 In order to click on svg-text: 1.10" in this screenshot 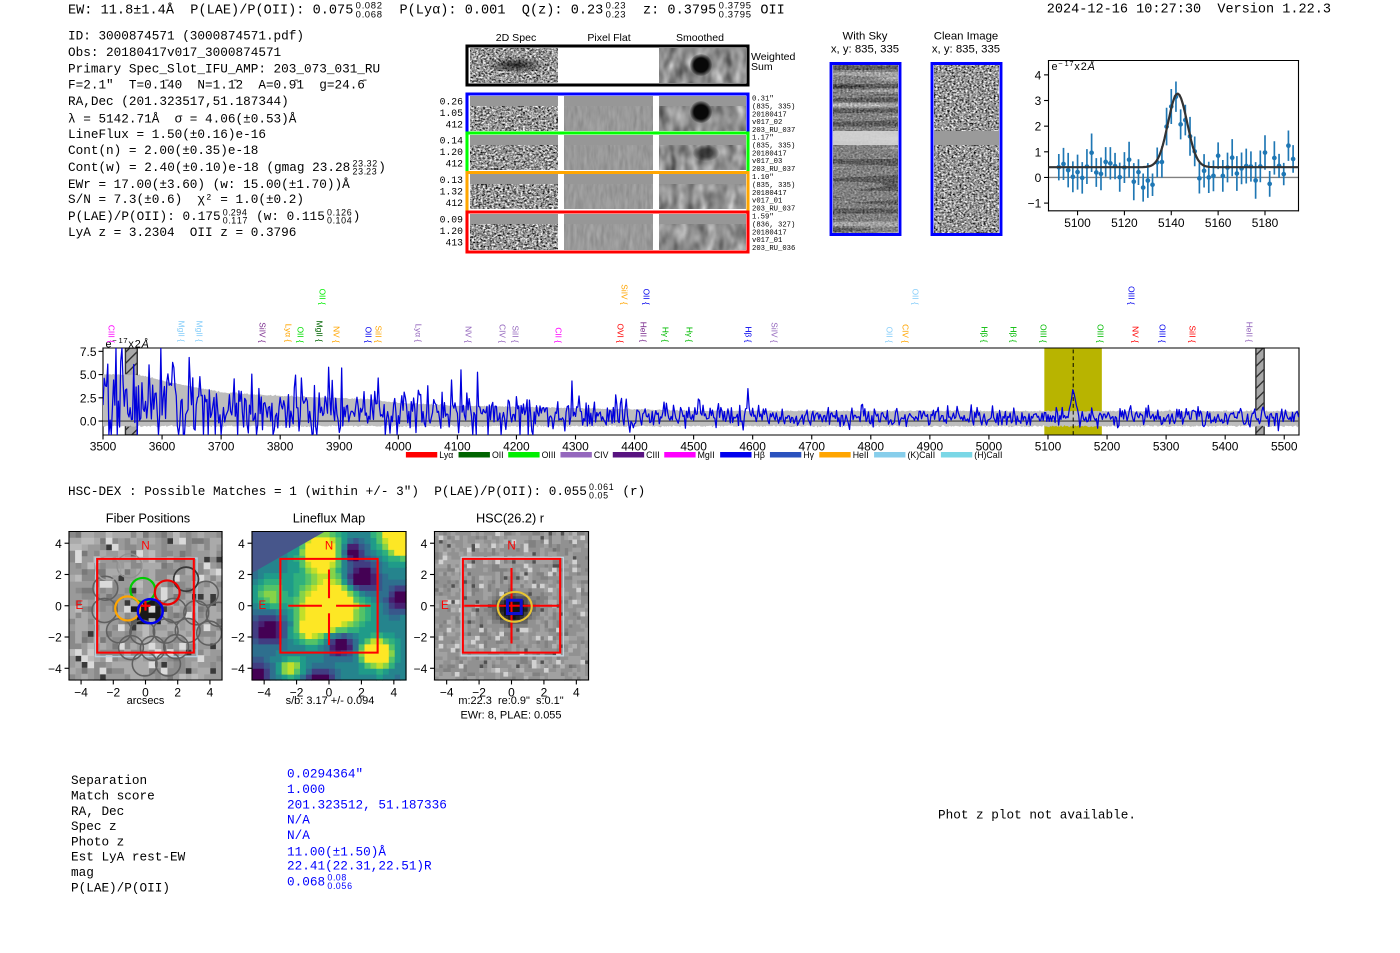, I will do `click(763, 178)`.